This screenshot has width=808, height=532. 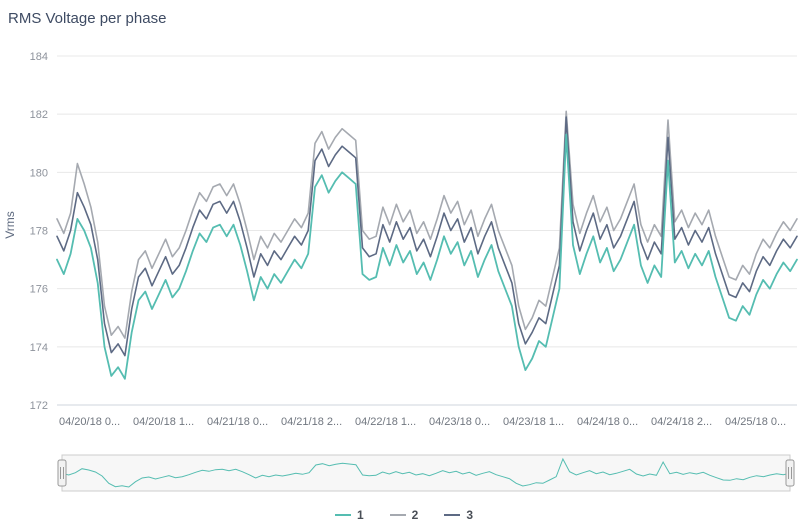 I want to click on legend-item-series-2: 2, so click(x=404, y=515).